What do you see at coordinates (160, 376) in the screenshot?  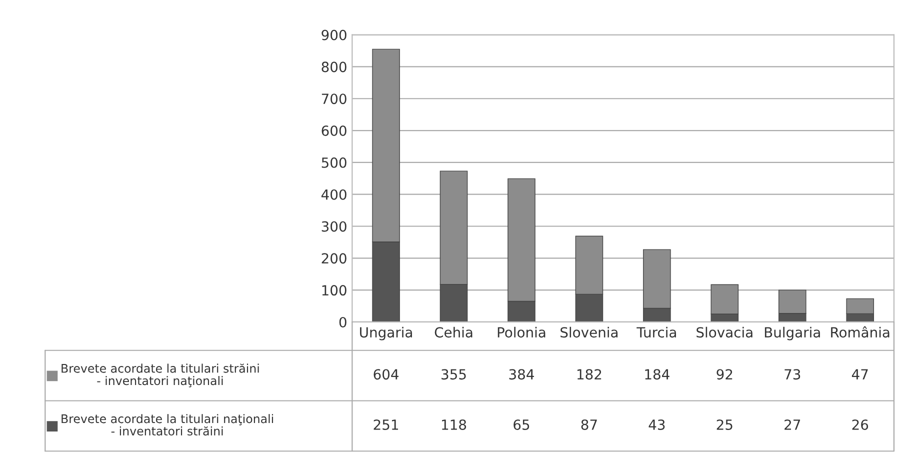 I see `legend-label: Brevete acordate la titulari străini - inventatori naţionali` at bounding box center [160, 376].